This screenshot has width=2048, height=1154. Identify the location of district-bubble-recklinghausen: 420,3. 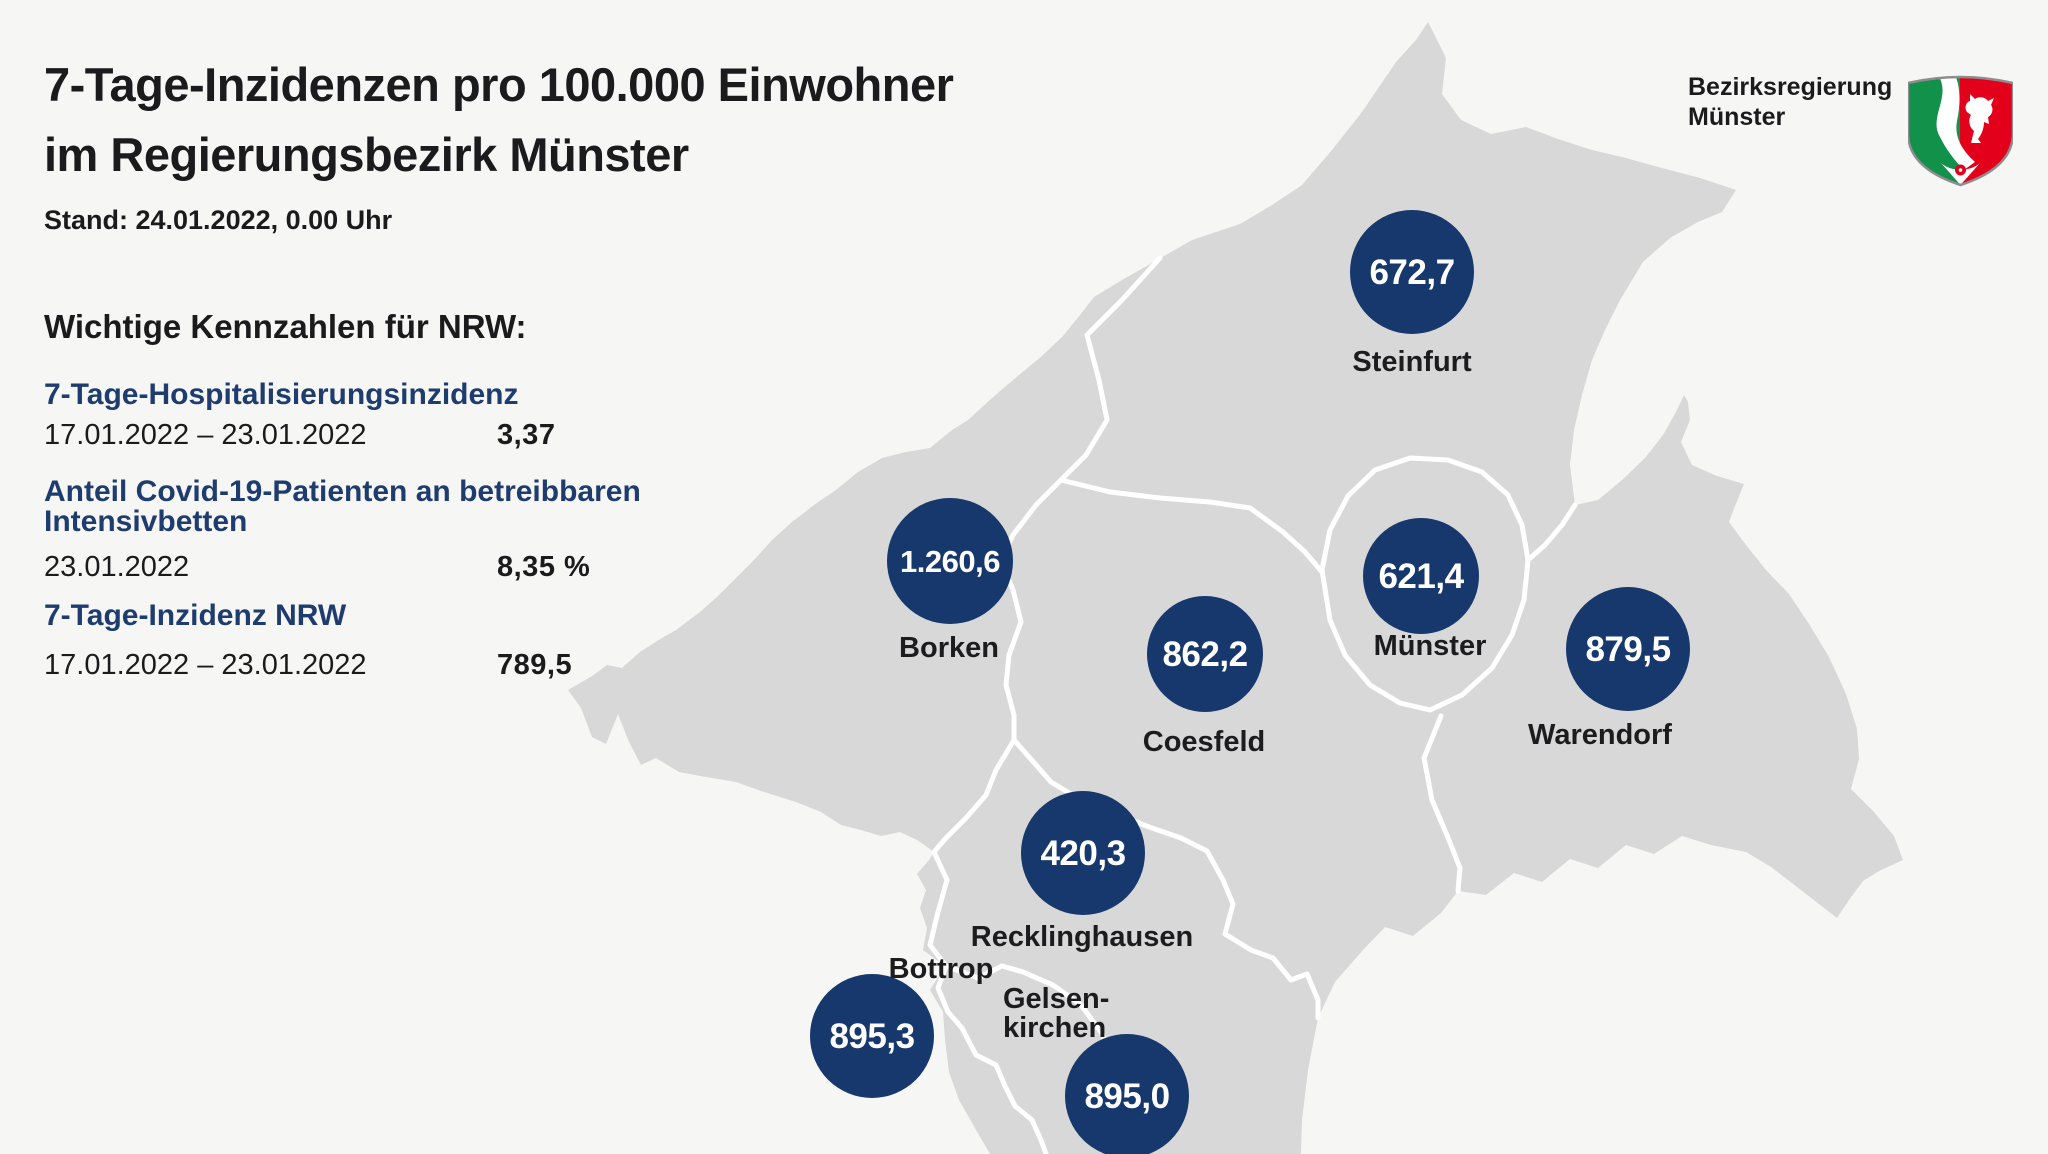
(1083, 853).